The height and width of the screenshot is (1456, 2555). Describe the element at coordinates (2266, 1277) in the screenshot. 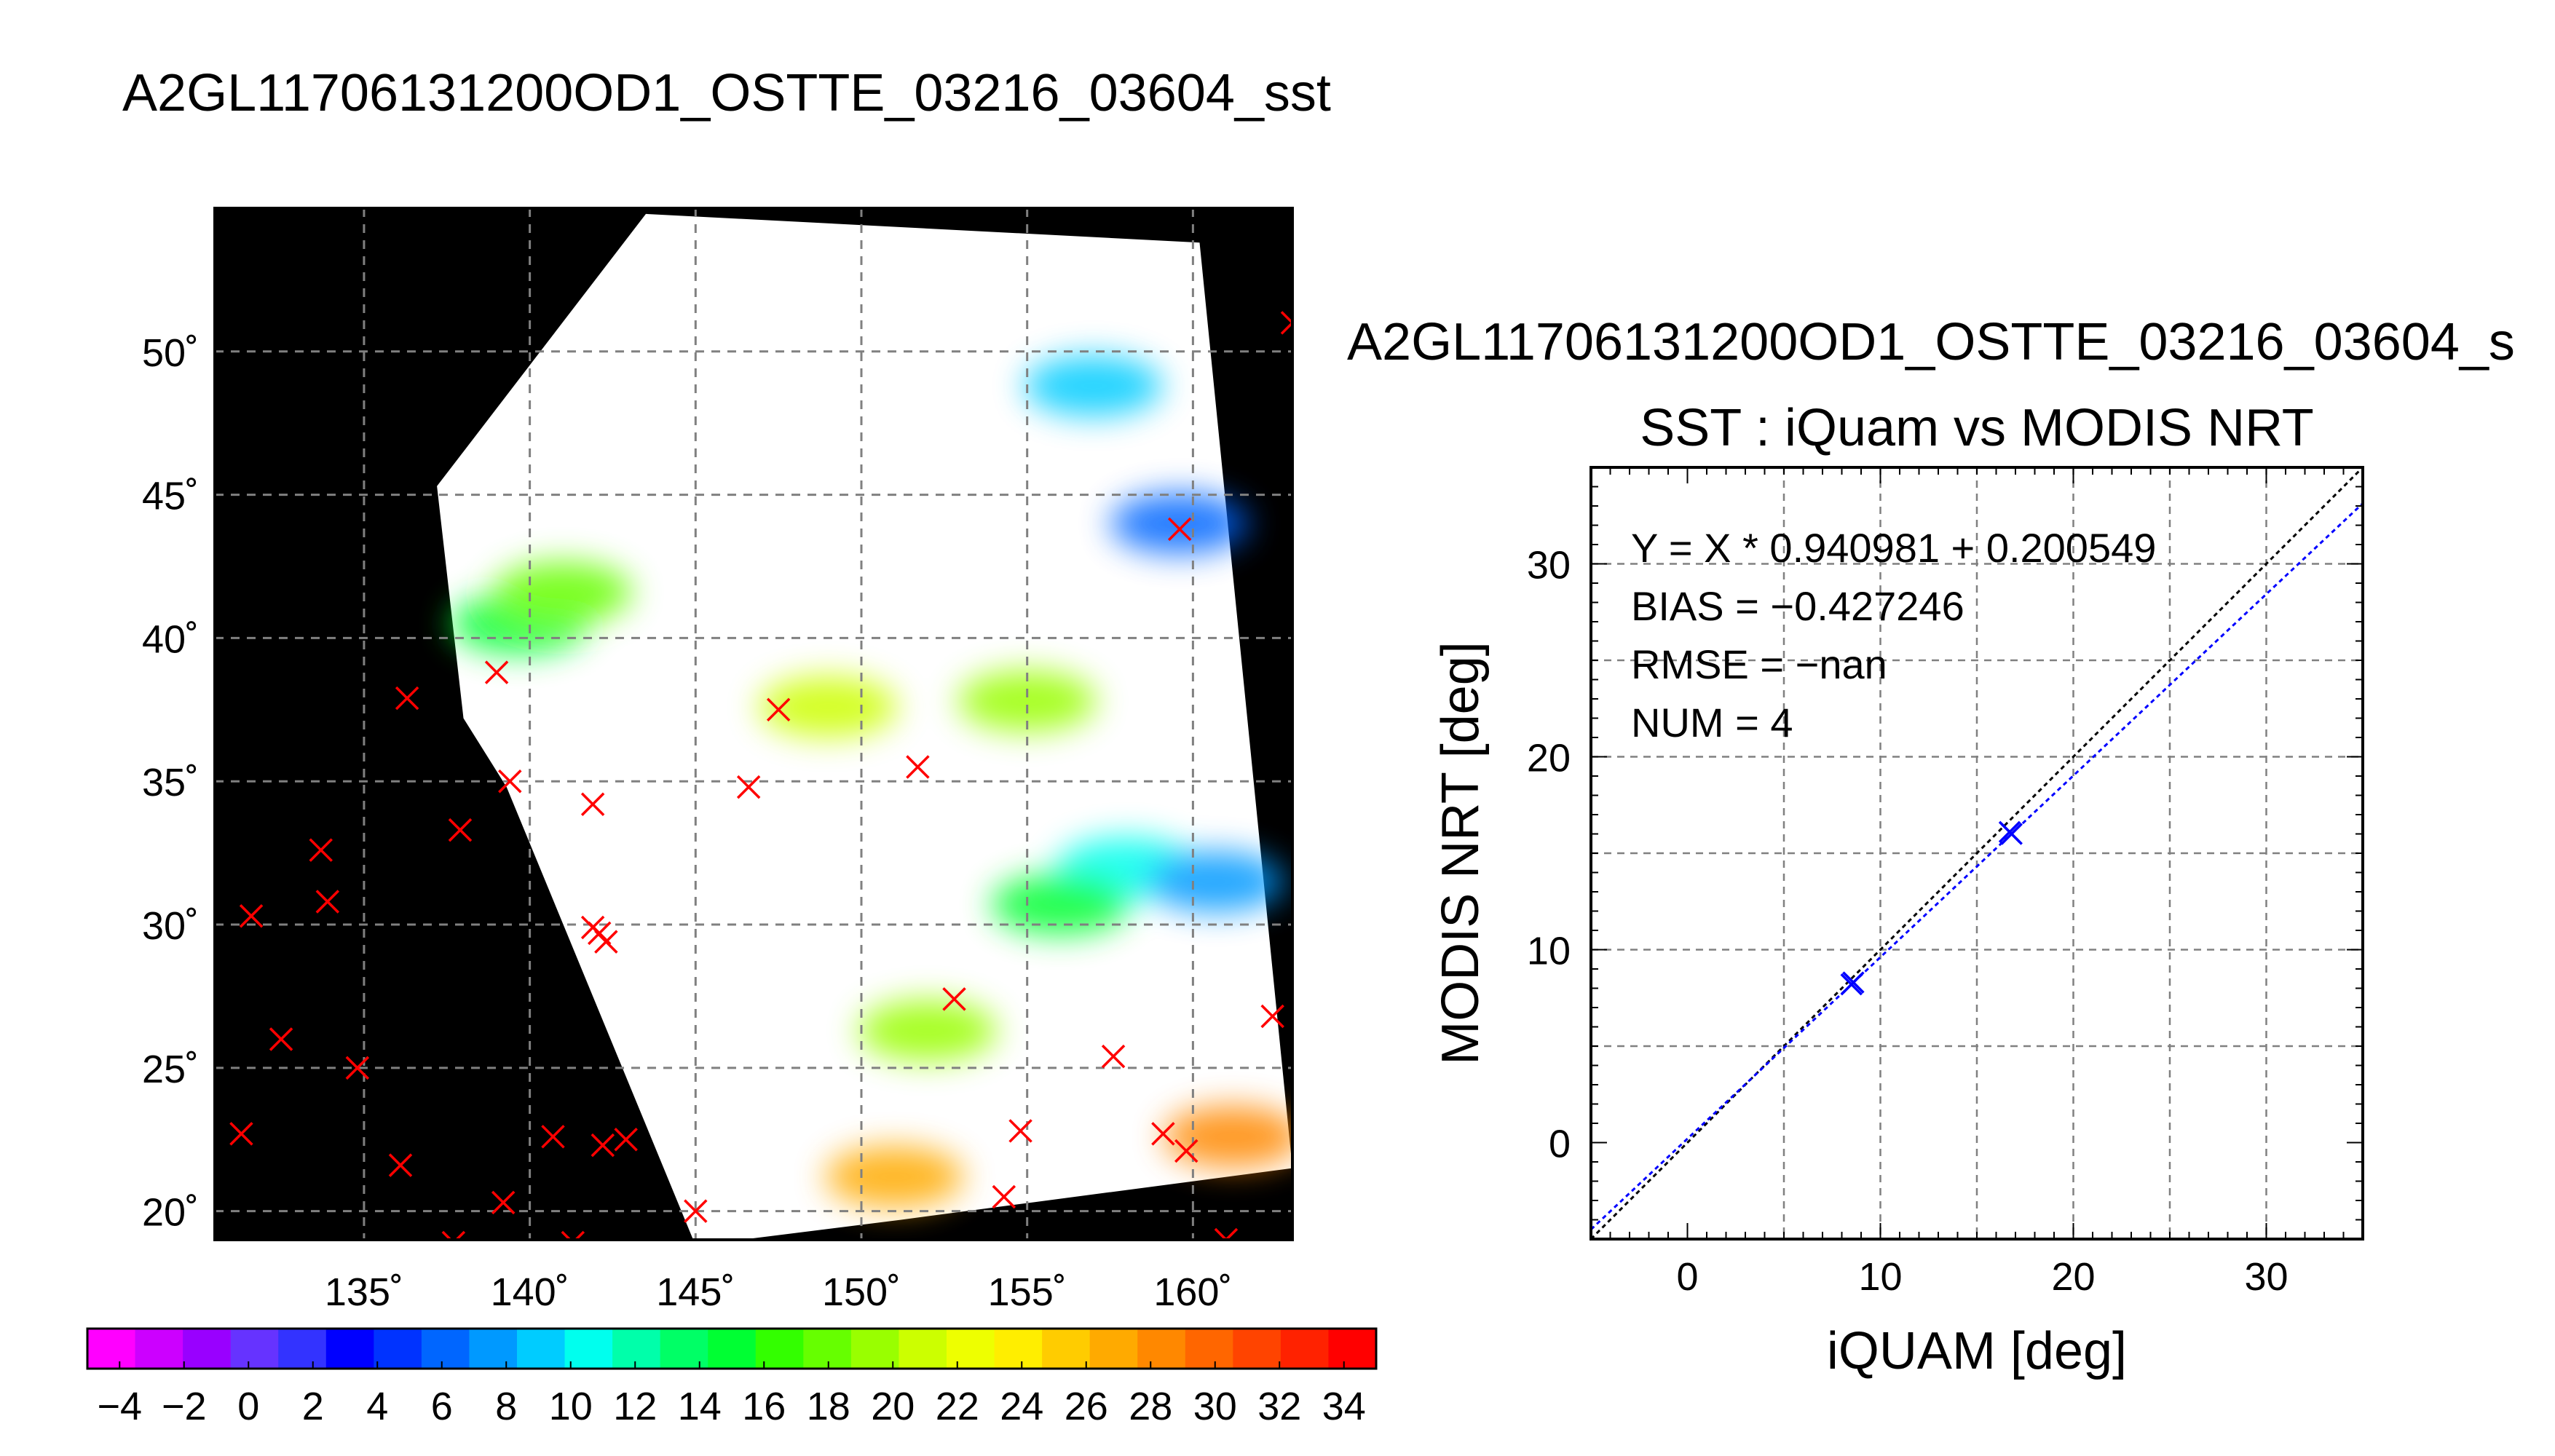

I see `x-tick-label: 30` at that location.